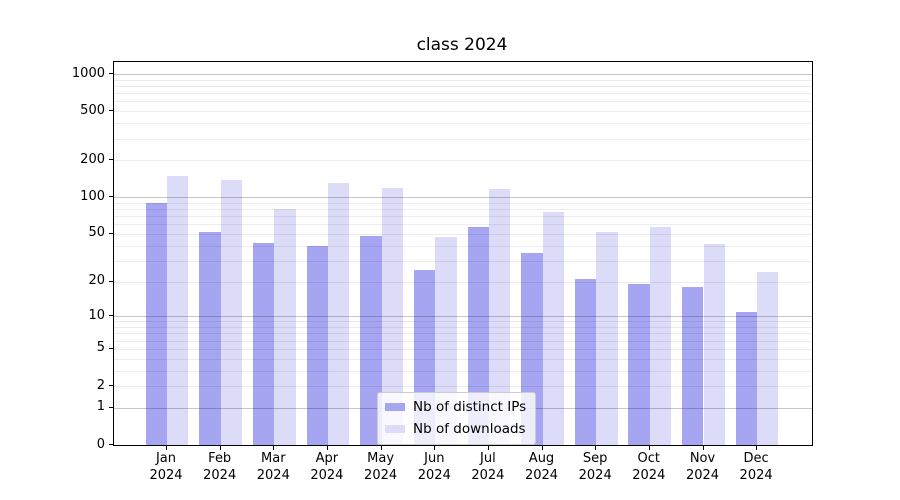 This screenshot has height=500, width=900. What do you see at coordinates (395, 429) in the screenshot?
I see `legend-swatch-downloads` at bounding box center [395, 429].